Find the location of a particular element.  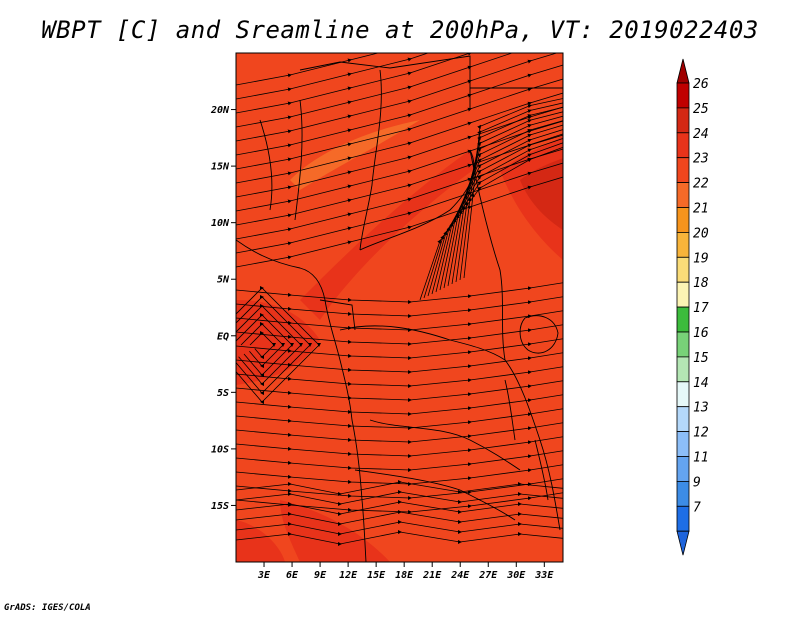

colorbar-bottom-cap is located at coordinates (683, 543).